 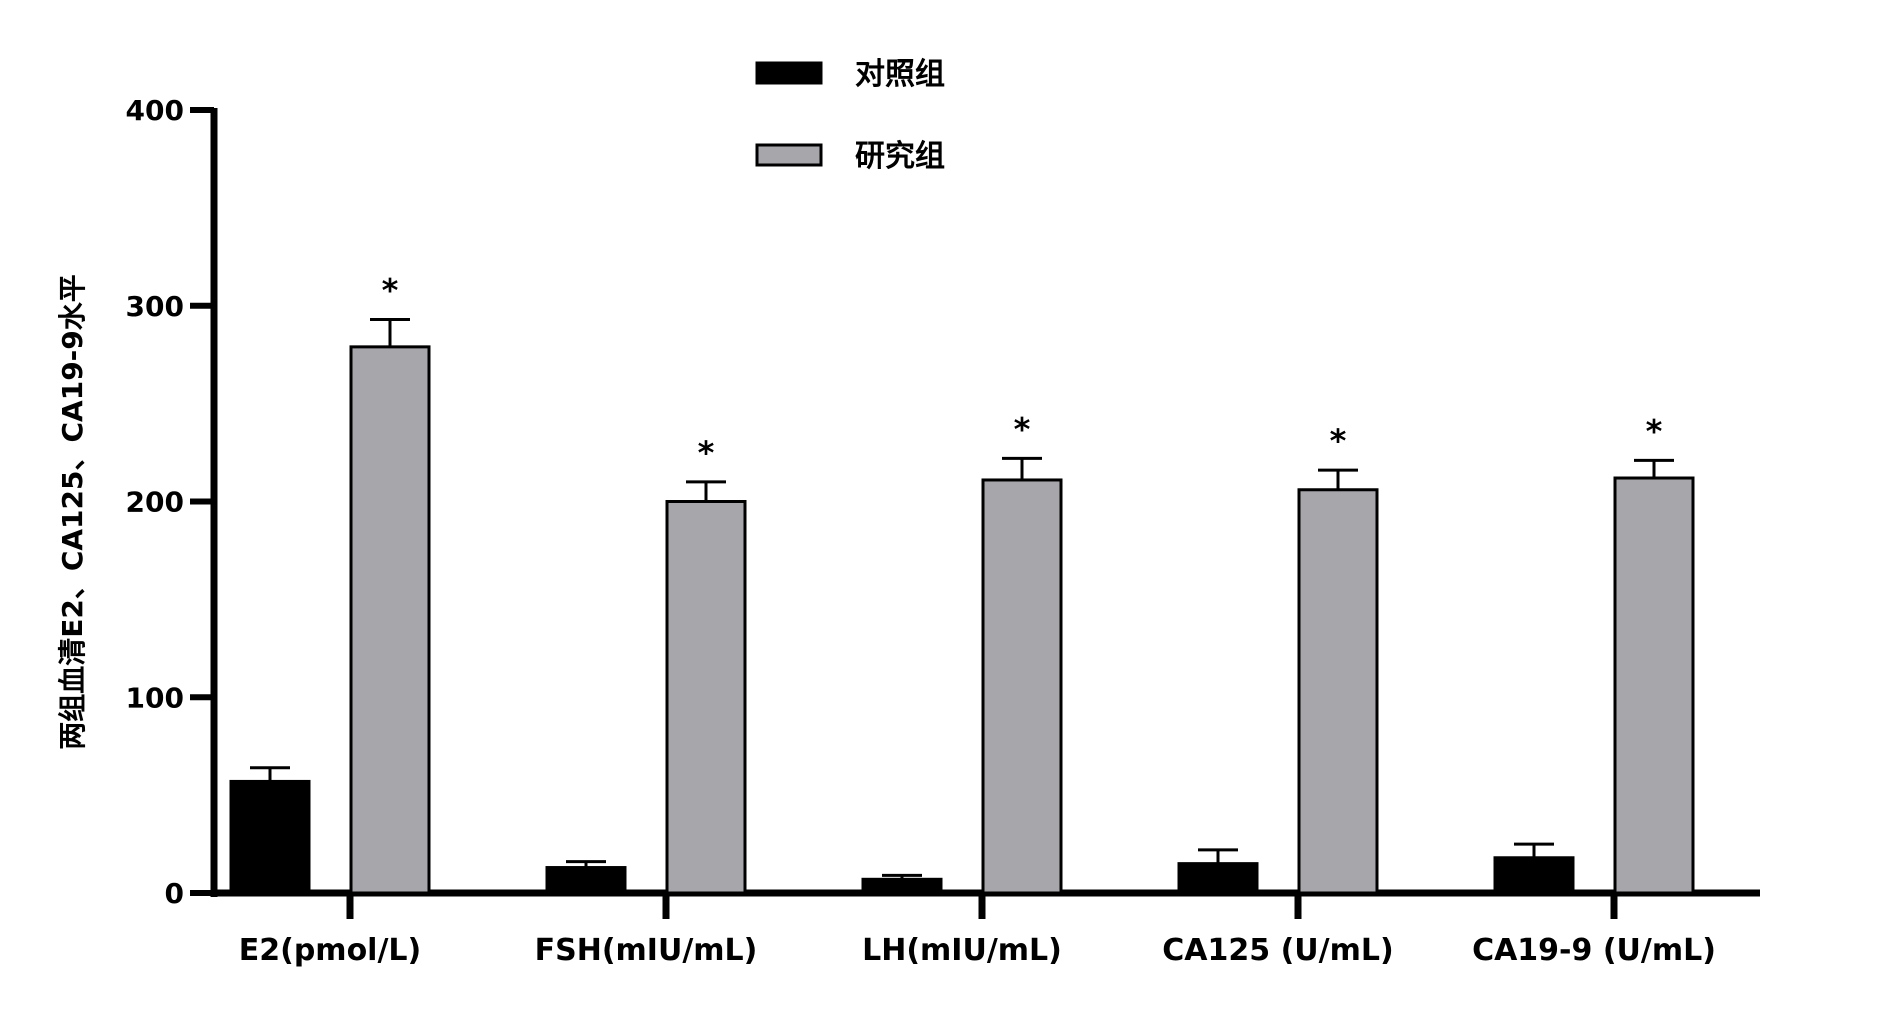 I want to click on x-tick-label: CA125 (U/mL), so click(x=1277, y=950).